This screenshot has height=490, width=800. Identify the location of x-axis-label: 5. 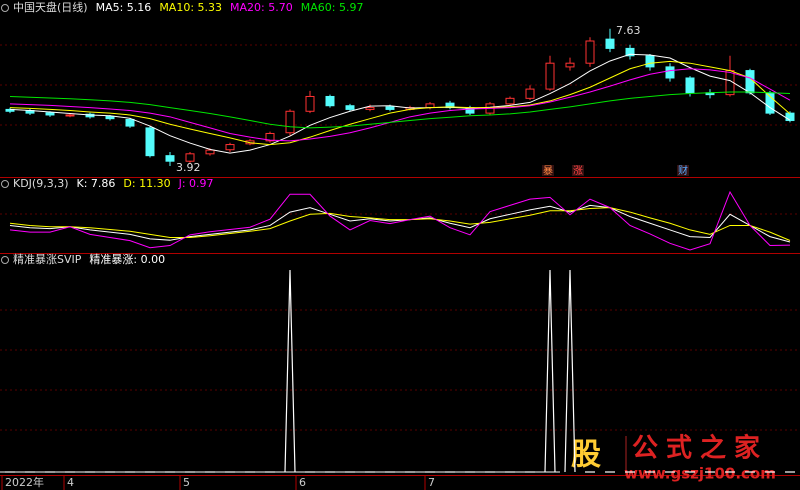
(186, 482).